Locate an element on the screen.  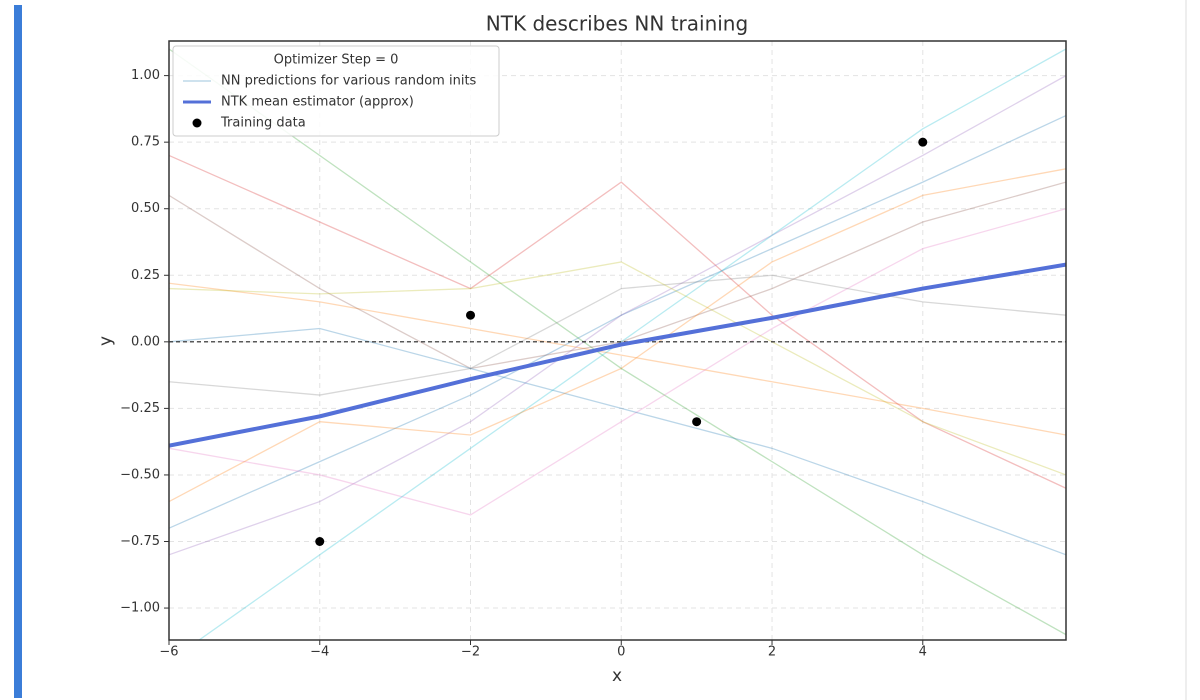
legend-label: Training data is located at coordinates (263, 123).